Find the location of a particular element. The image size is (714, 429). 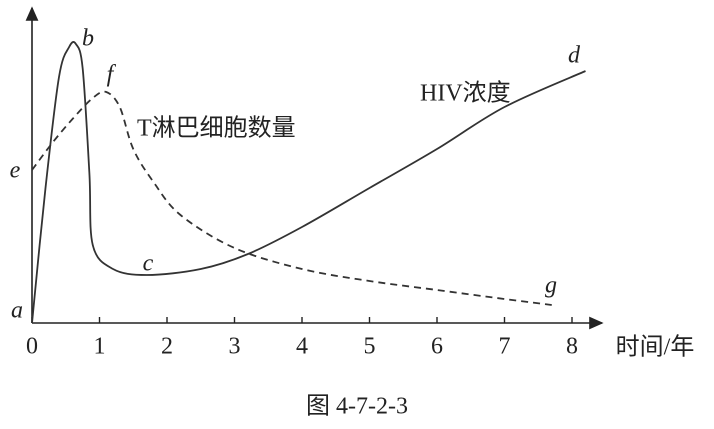

series-label: HIV浓度 is located at coordinates (465, 93).